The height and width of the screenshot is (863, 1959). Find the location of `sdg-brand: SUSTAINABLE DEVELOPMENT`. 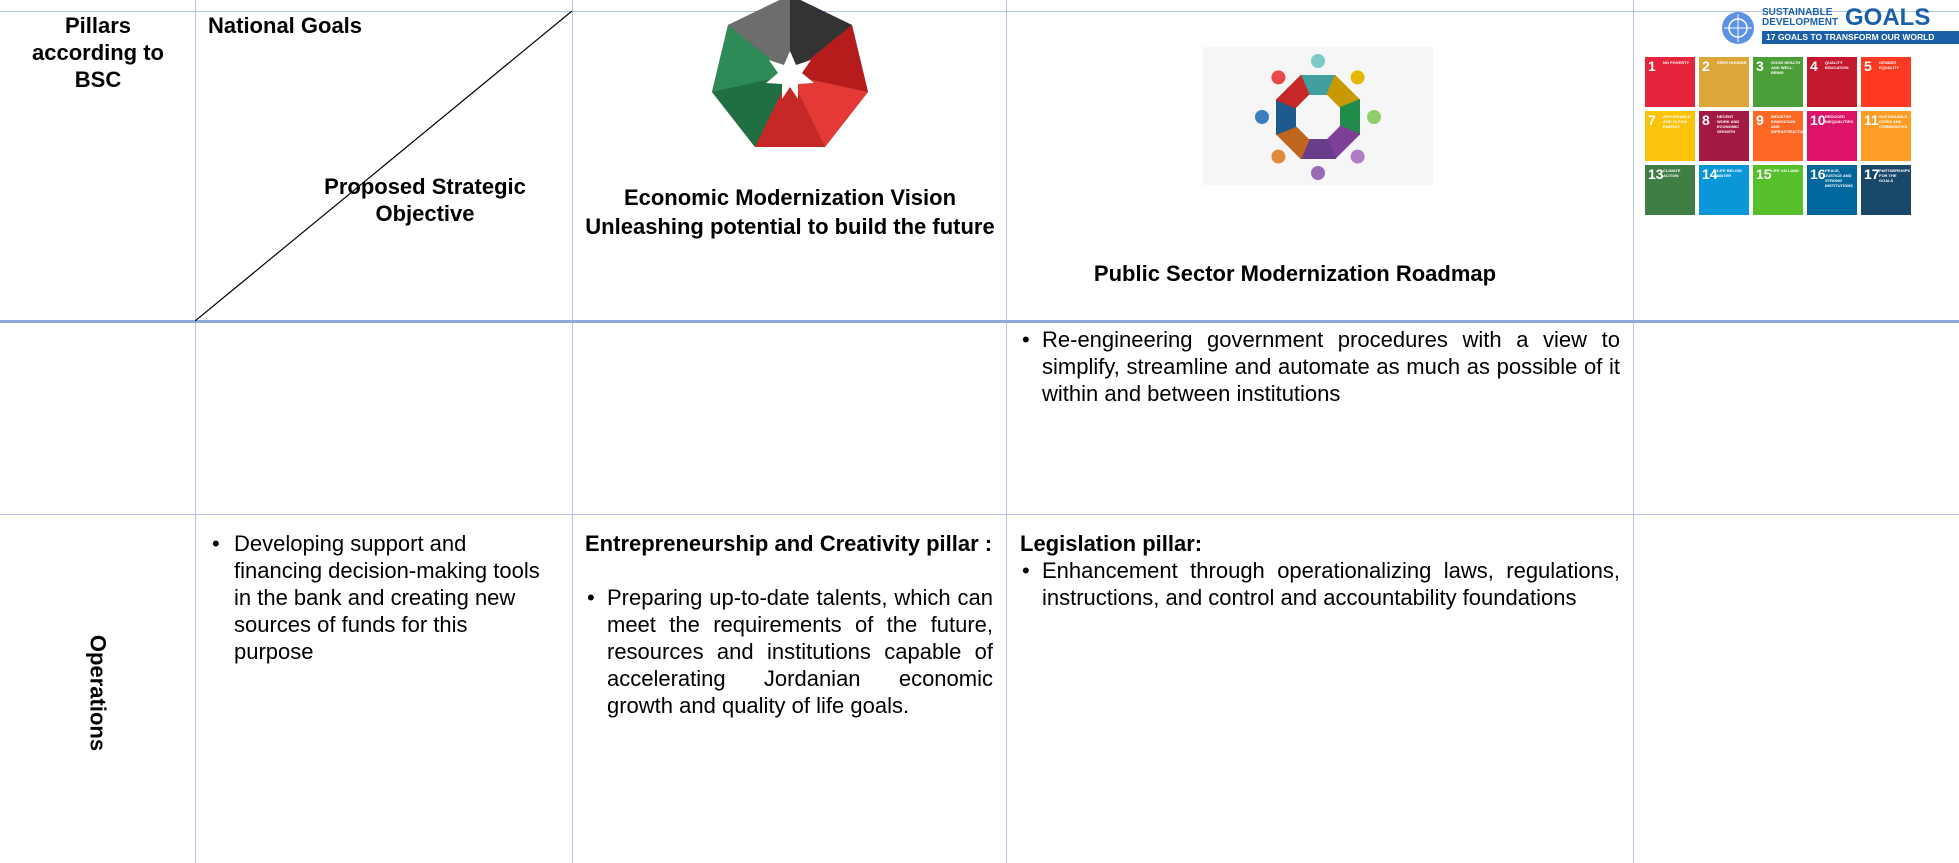

sdg-brand: SUSTAINABLE DEVELOPMENT is located at coordinates (1800, 18).